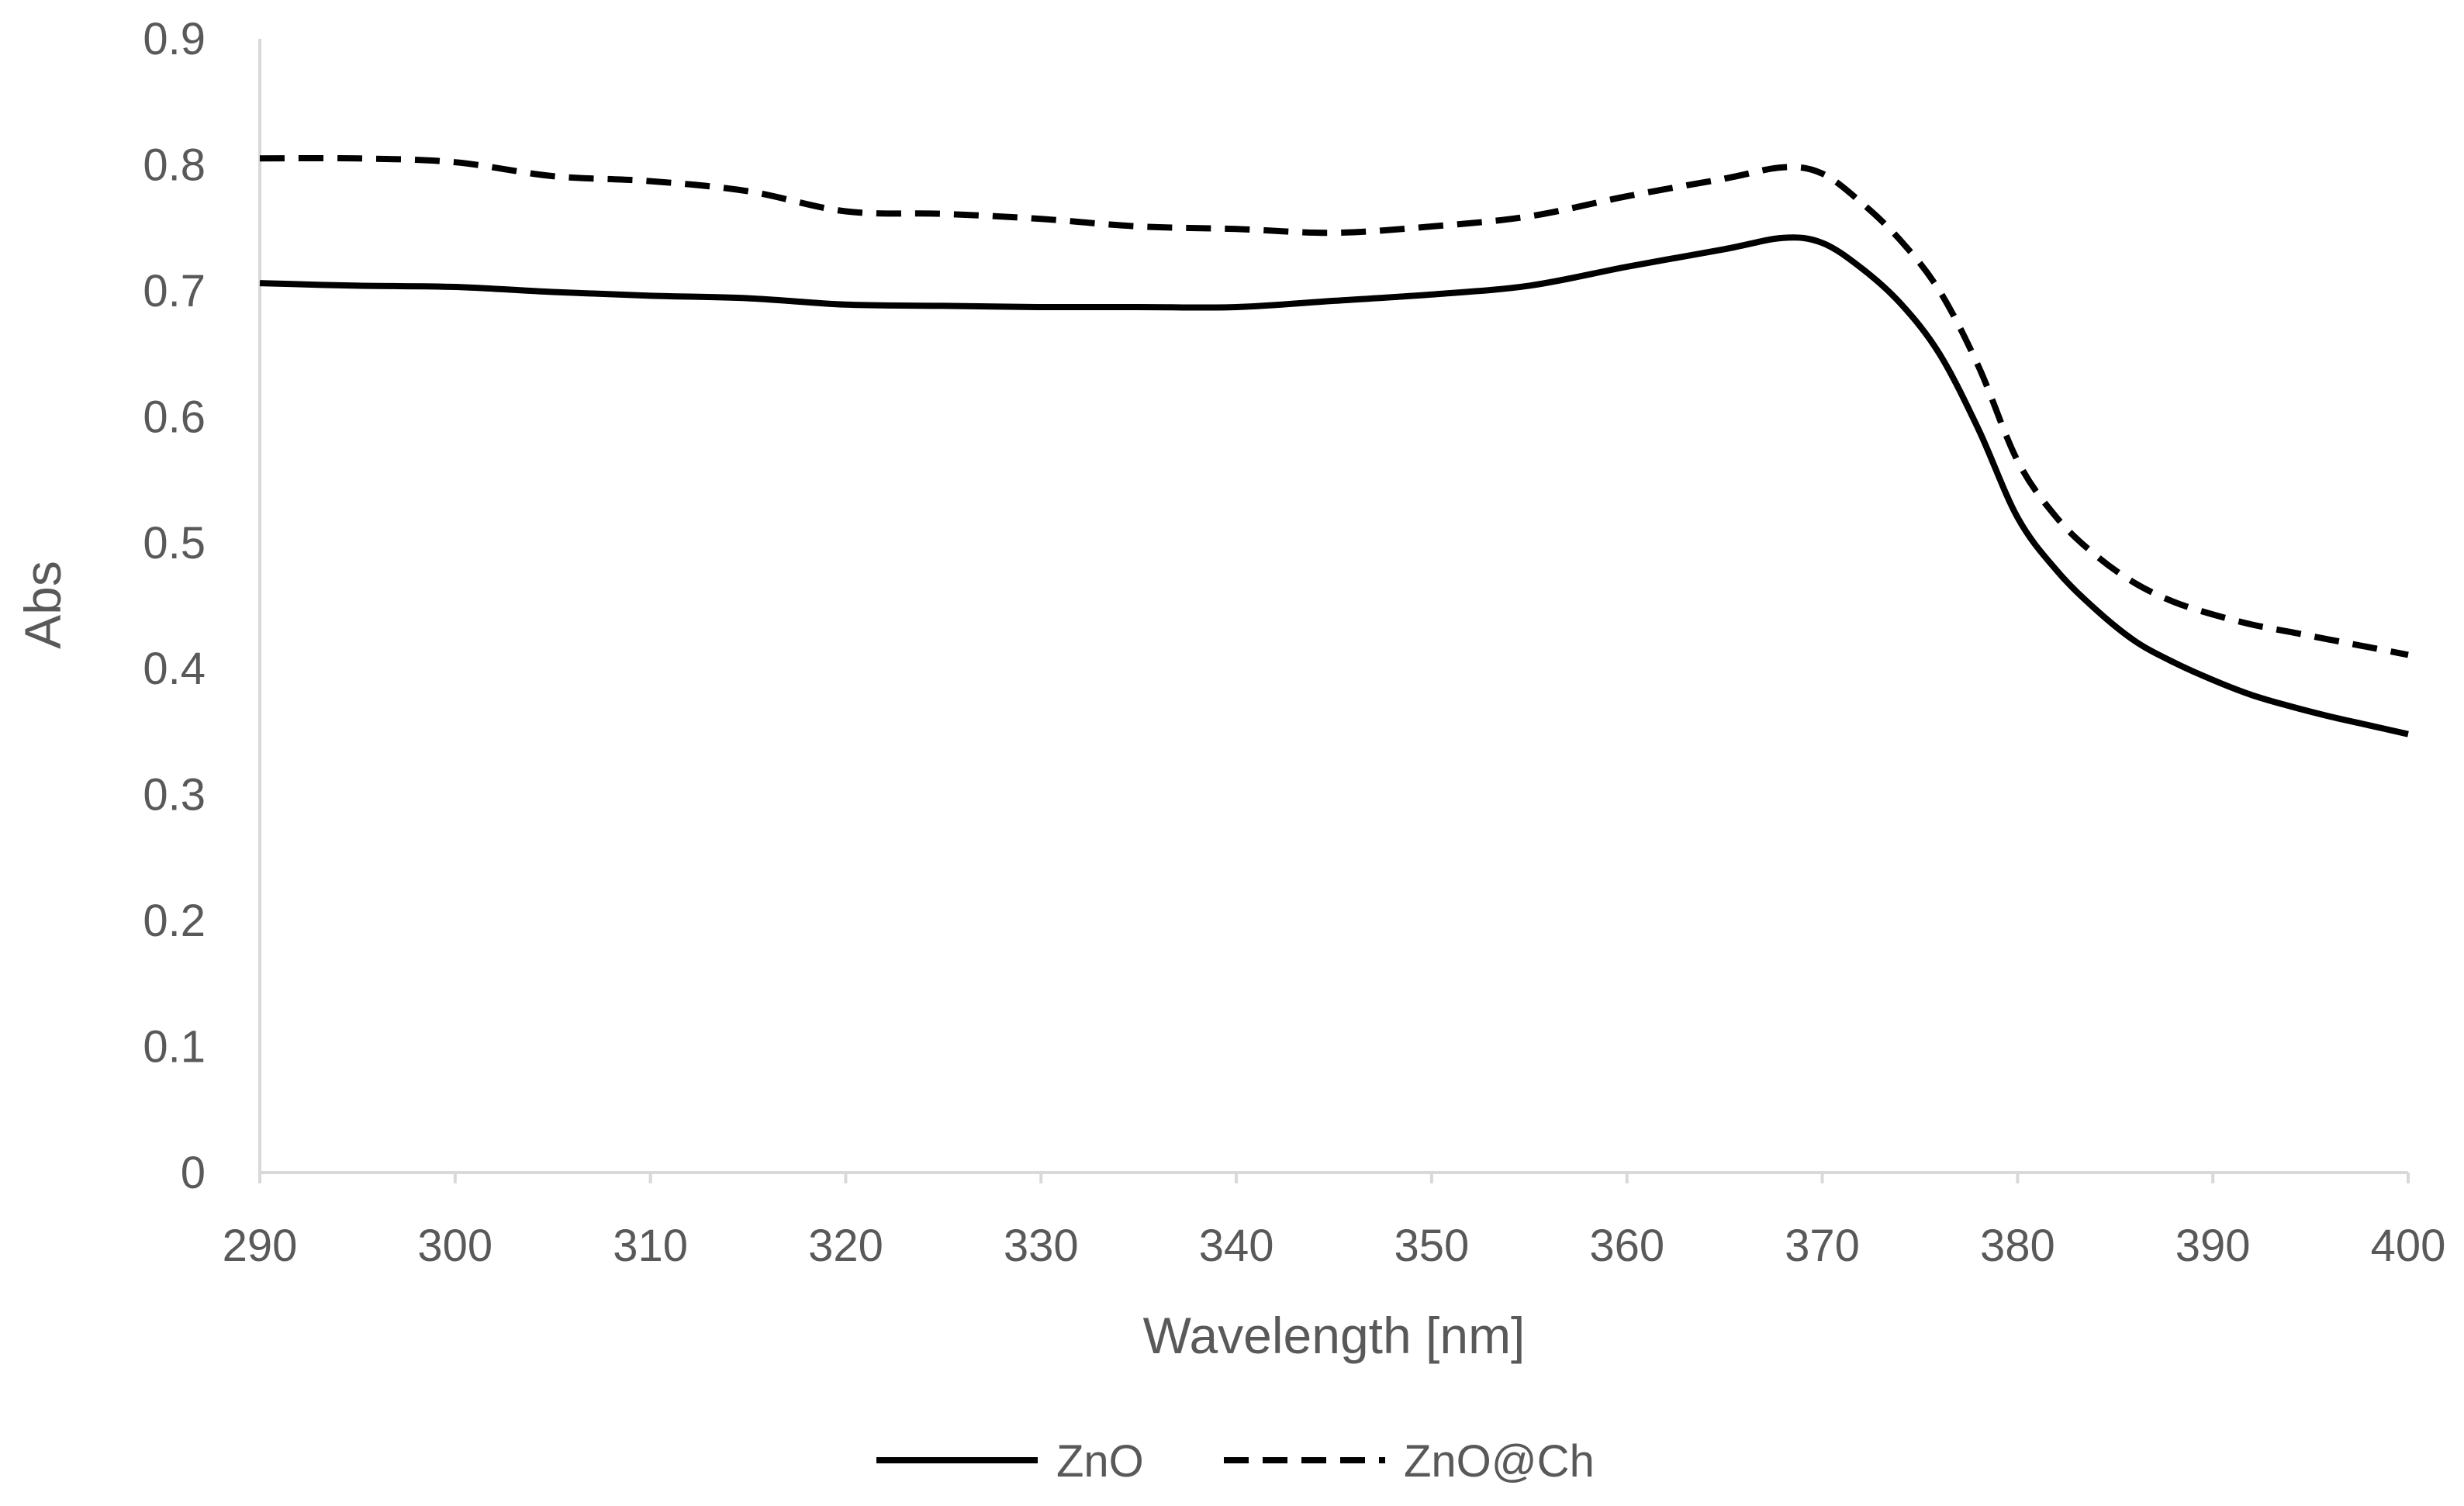 Image resolution: width=2464 pixels, height=1506 pixels. What do you see at coordinates (2213, 1246) in the screenshot?
I see `x-tick-label: 390` at bounding box center [2213, 1246].